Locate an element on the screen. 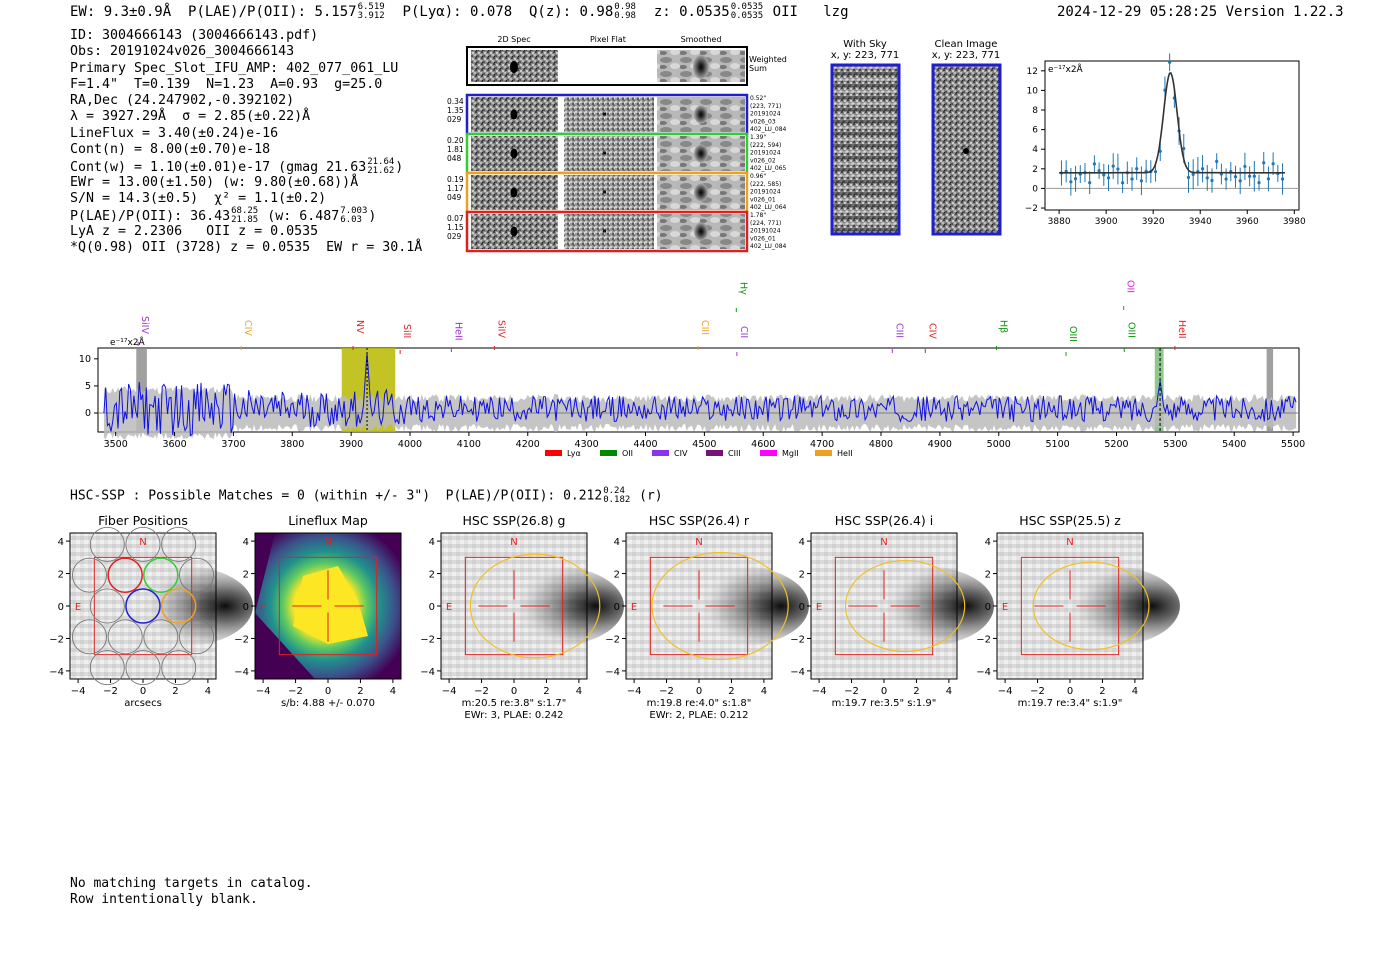 This screenshot has width=1400, height=953. panel-ytick-0-1: −2 is located at coordinates (56, 639).